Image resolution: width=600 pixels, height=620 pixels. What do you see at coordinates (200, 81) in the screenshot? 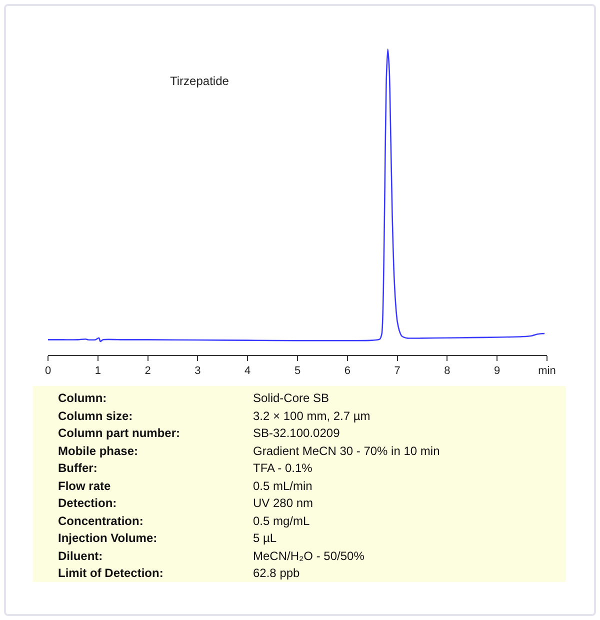
I see `annotation: Tirzepatide` at bounding box center [200, 81].